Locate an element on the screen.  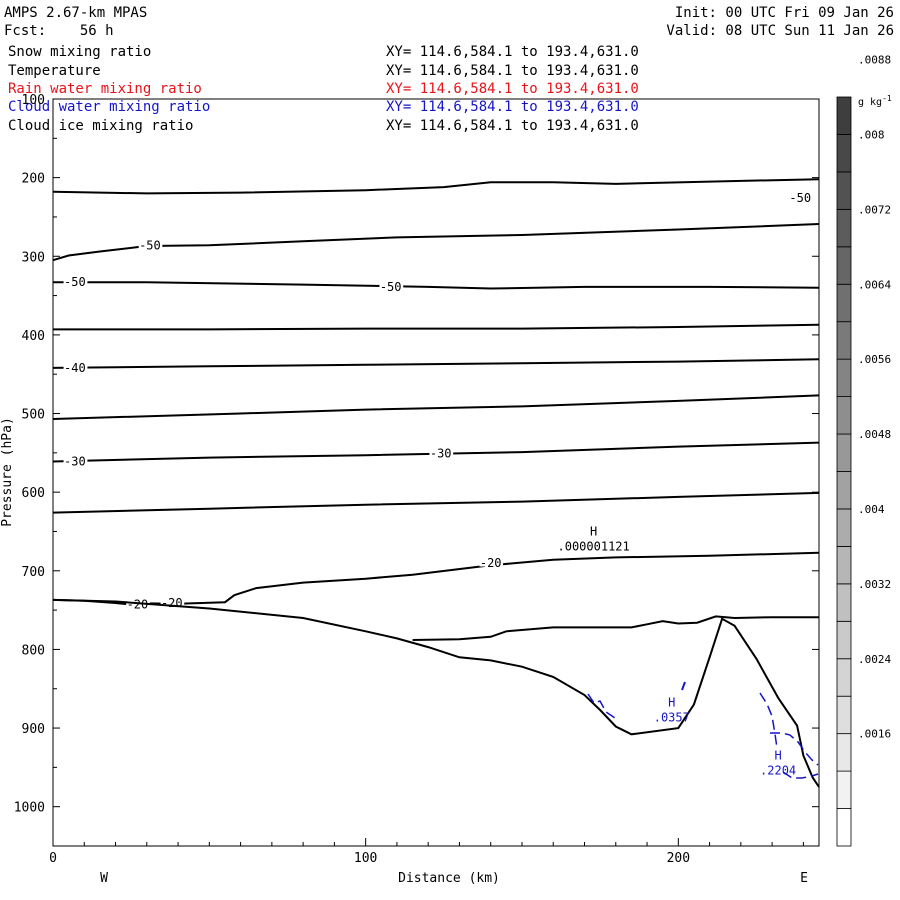
colorbar-label: .008 is located at coordinates (871, 134).